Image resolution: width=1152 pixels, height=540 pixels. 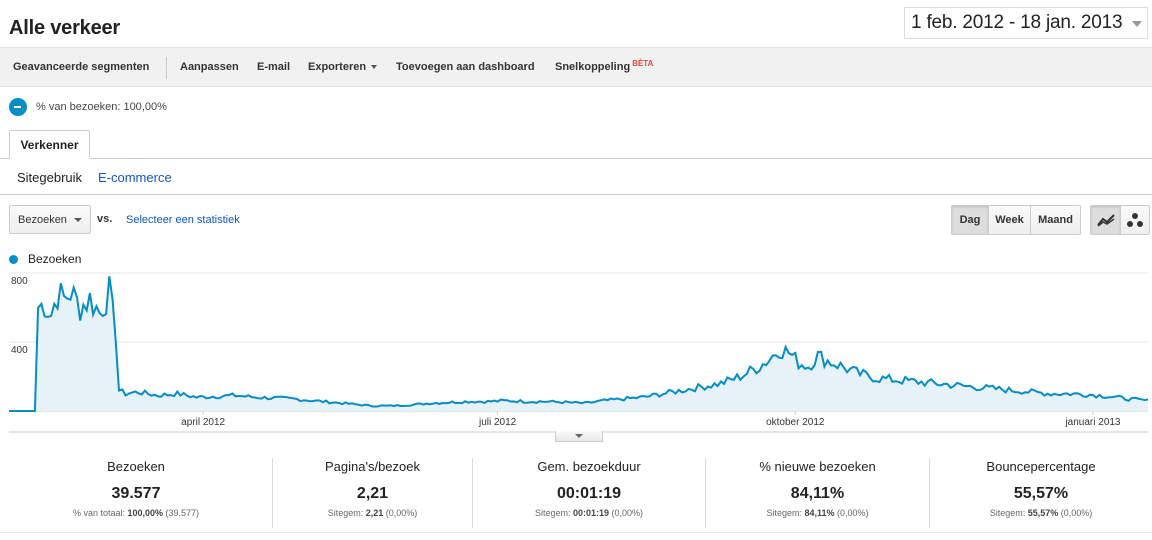 I want to click on scorecard-value: 84,11%, so click(x=817, y=493).